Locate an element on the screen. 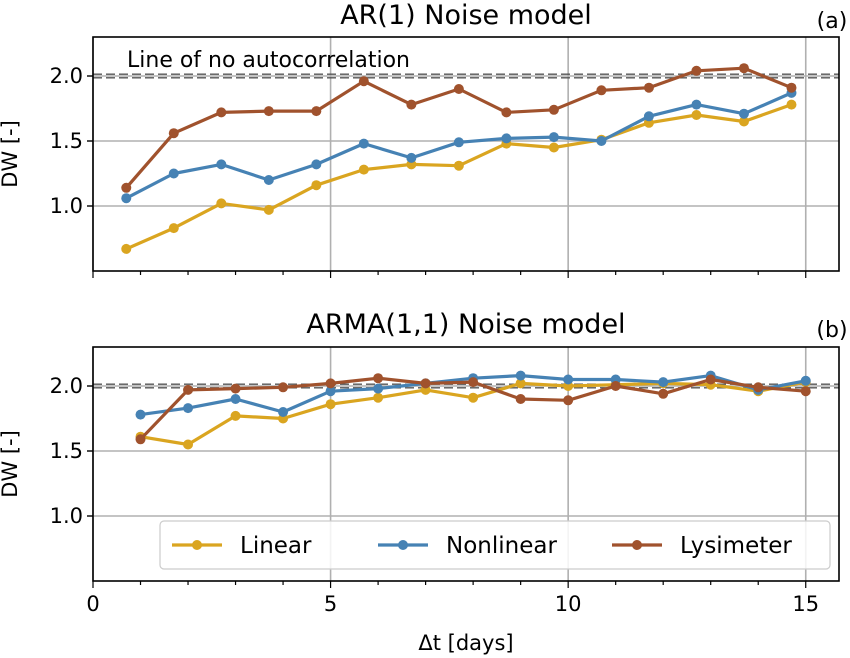 The image size is (850, 658). legend: Linear Nonlinear Lysimeter is located at coordinates (495, 545).